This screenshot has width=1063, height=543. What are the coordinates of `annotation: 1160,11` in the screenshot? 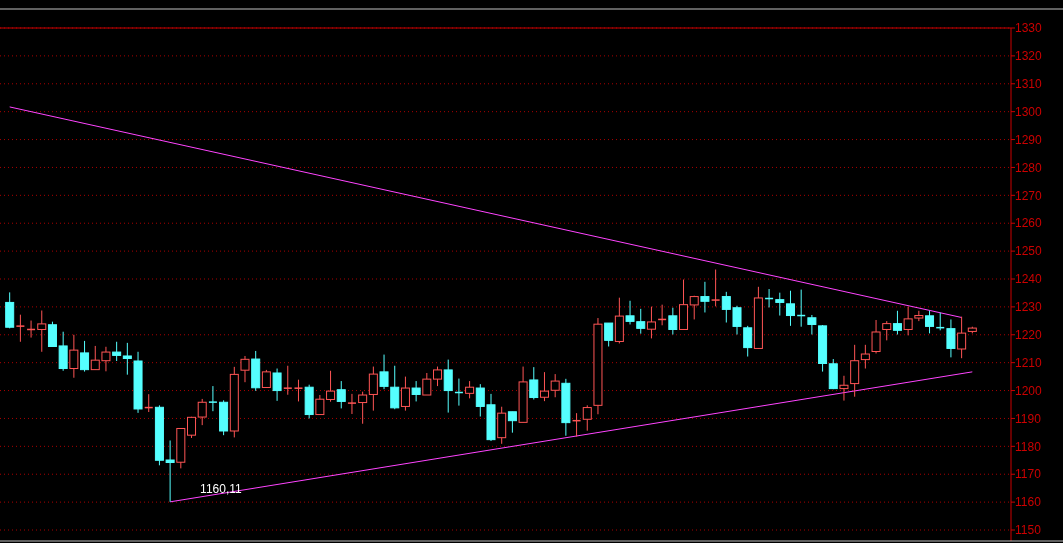 It's located at (221, 488).